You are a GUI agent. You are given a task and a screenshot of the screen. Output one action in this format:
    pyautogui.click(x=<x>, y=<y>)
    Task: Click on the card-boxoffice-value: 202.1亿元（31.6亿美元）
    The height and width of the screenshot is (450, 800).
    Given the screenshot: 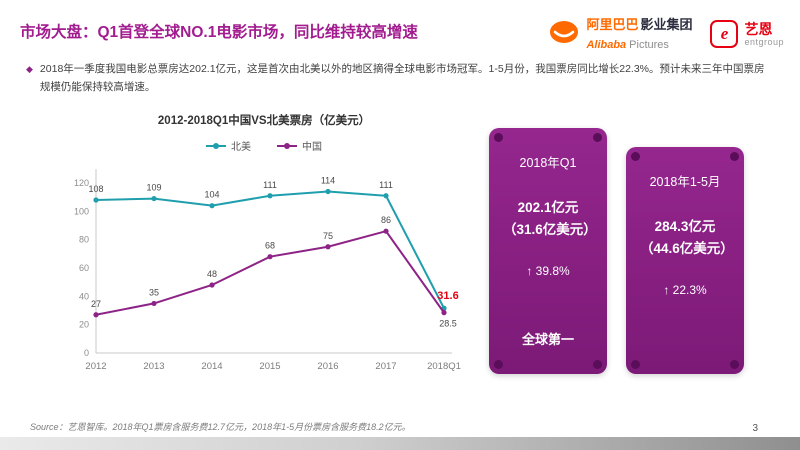 What is the action you would take?
    pyautogui.click(x=550, y=218)
    